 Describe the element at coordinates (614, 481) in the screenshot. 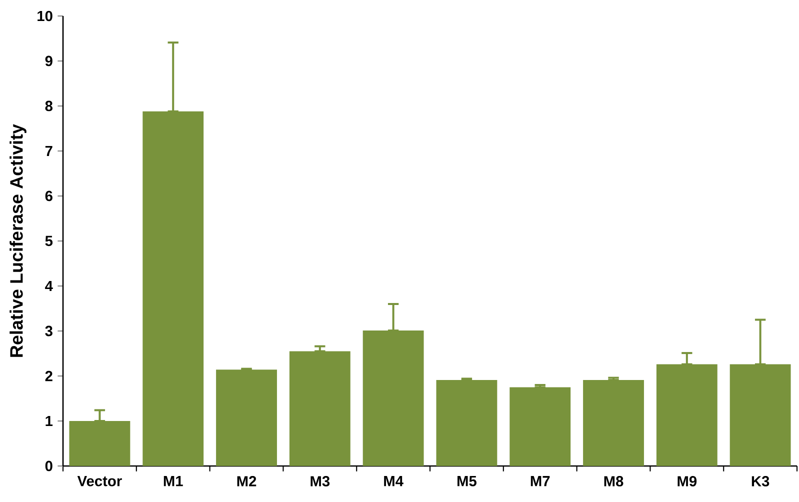

I see `x-tick-label: M8` at that location.